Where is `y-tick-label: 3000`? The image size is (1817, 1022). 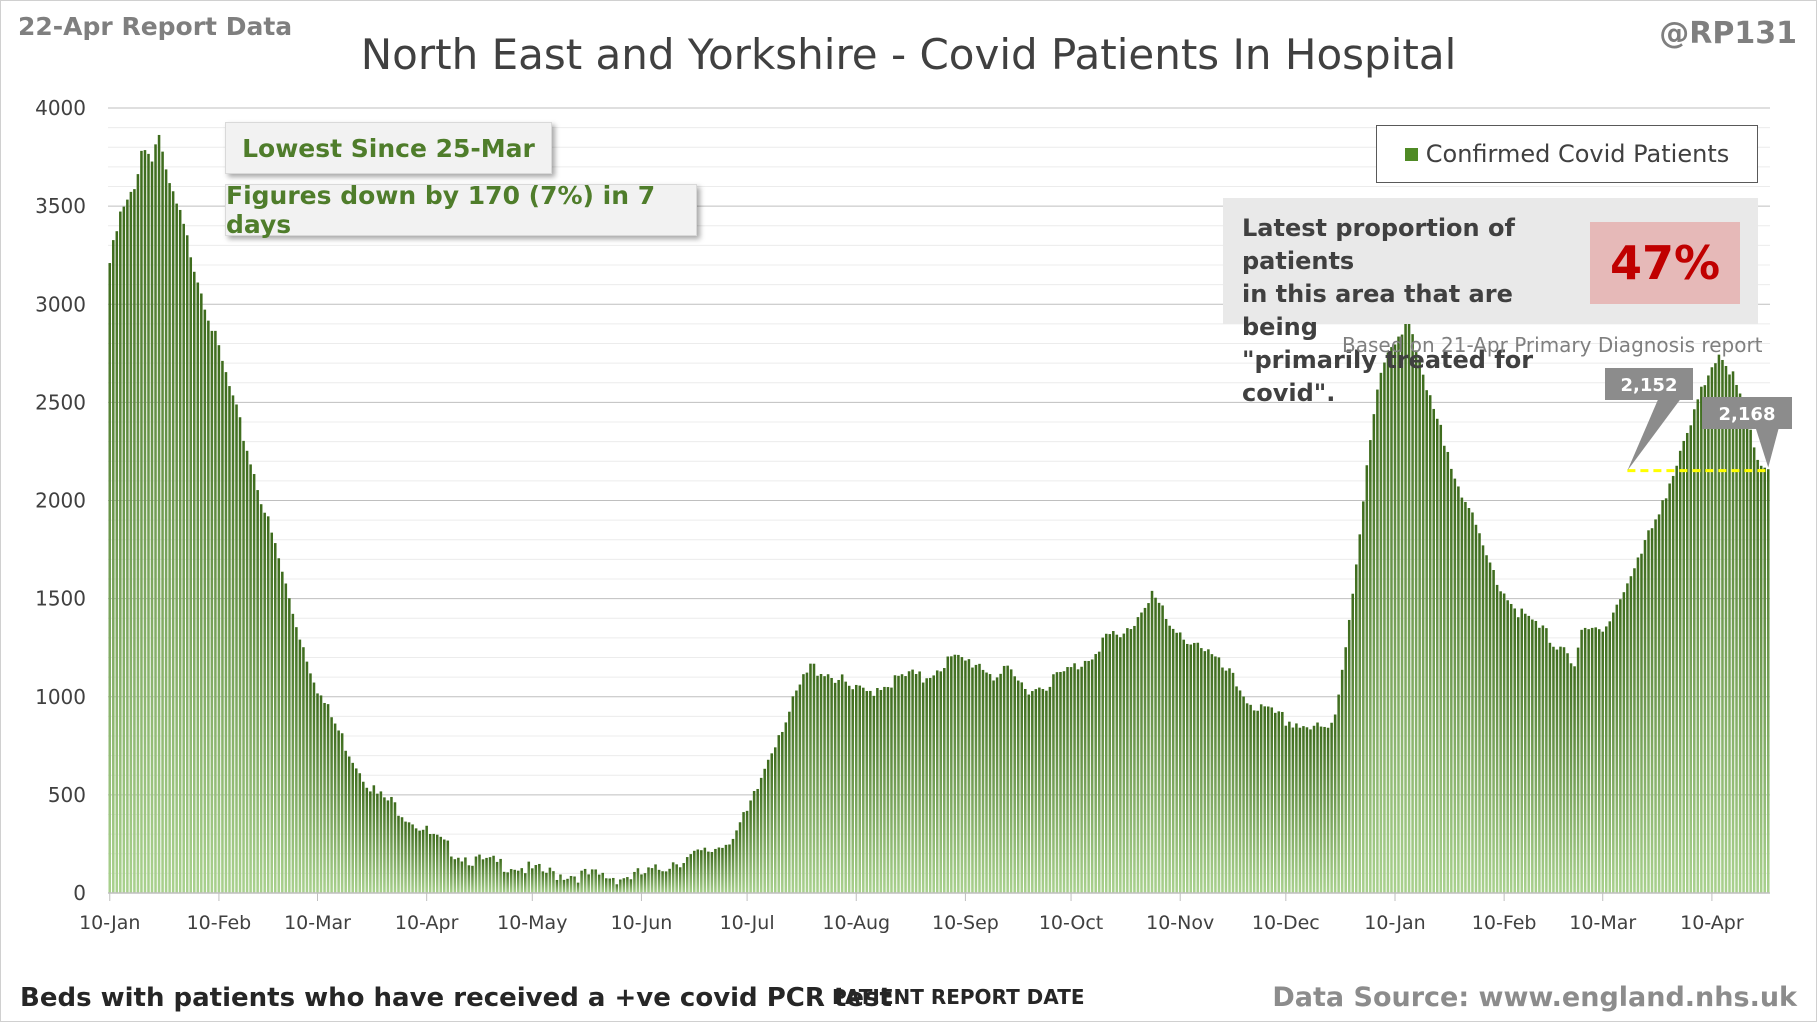
y-tick-label: 3000 is located at coordinates (60, 304).